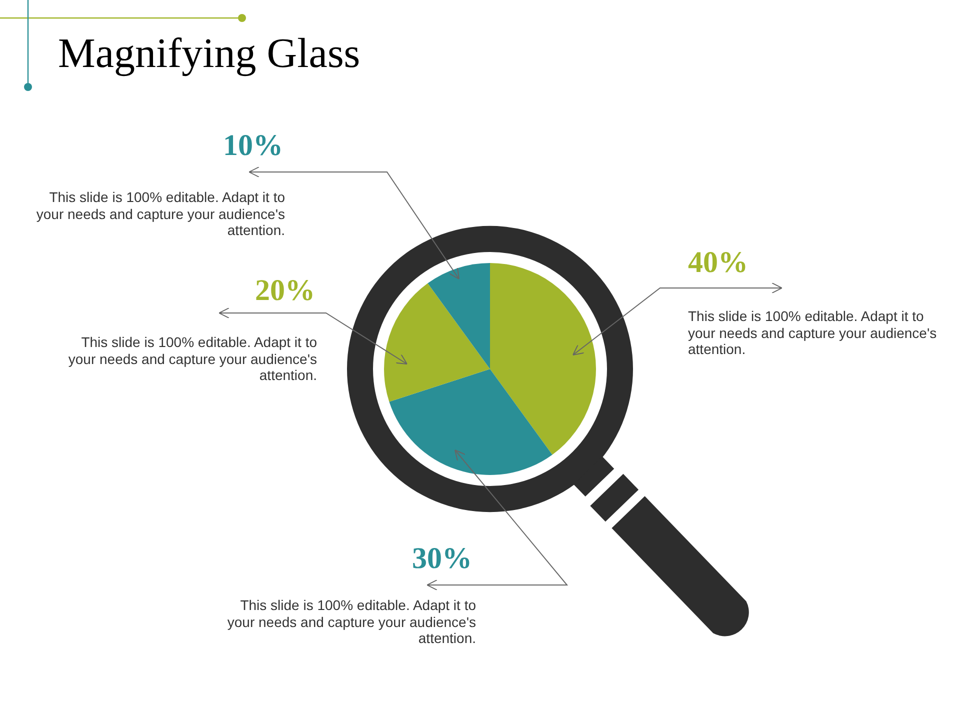 Image resolution: width=960 pixels, height=720 pixels. What do you see at coordinates (209, 54) in the screenshot?
I see `chart-title: Magnifying Glass` at bounding box center [209, 54].